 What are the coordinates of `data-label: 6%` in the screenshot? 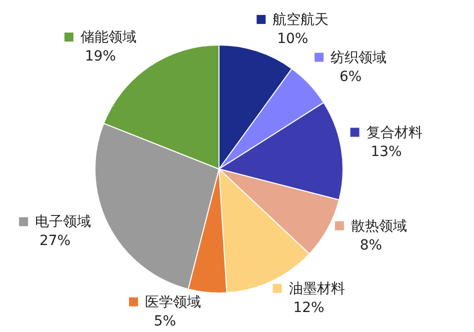 It's located at (350, 76).